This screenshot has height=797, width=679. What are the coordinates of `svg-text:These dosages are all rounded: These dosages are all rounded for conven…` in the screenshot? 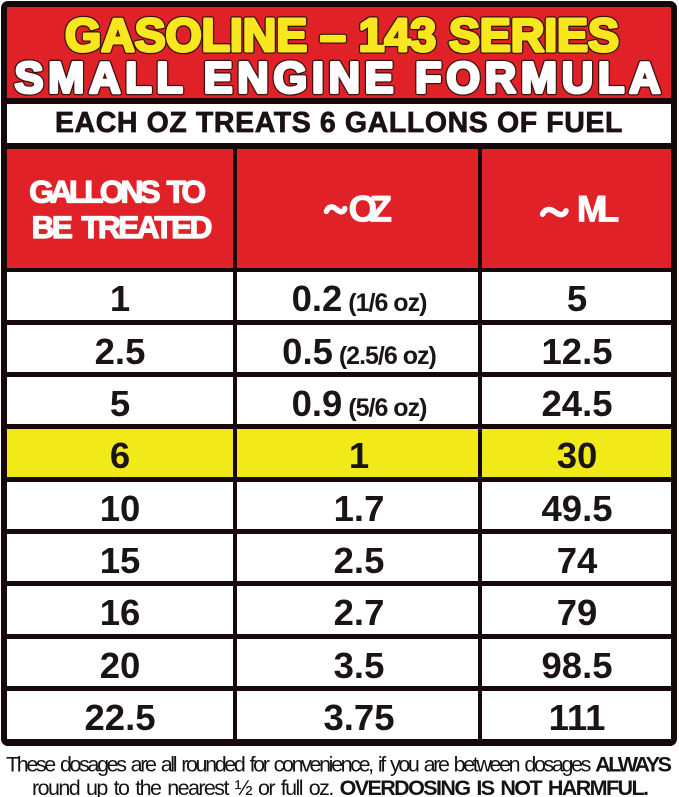 It's located at (339, 764).